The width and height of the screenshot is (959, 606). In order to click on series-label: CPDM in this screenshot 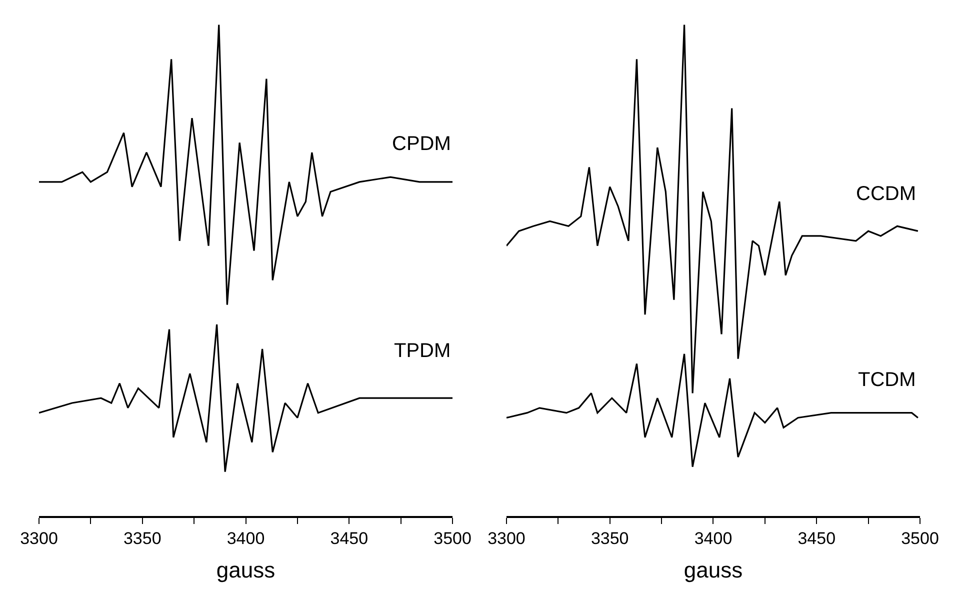, I will do `click(421, 144)`.